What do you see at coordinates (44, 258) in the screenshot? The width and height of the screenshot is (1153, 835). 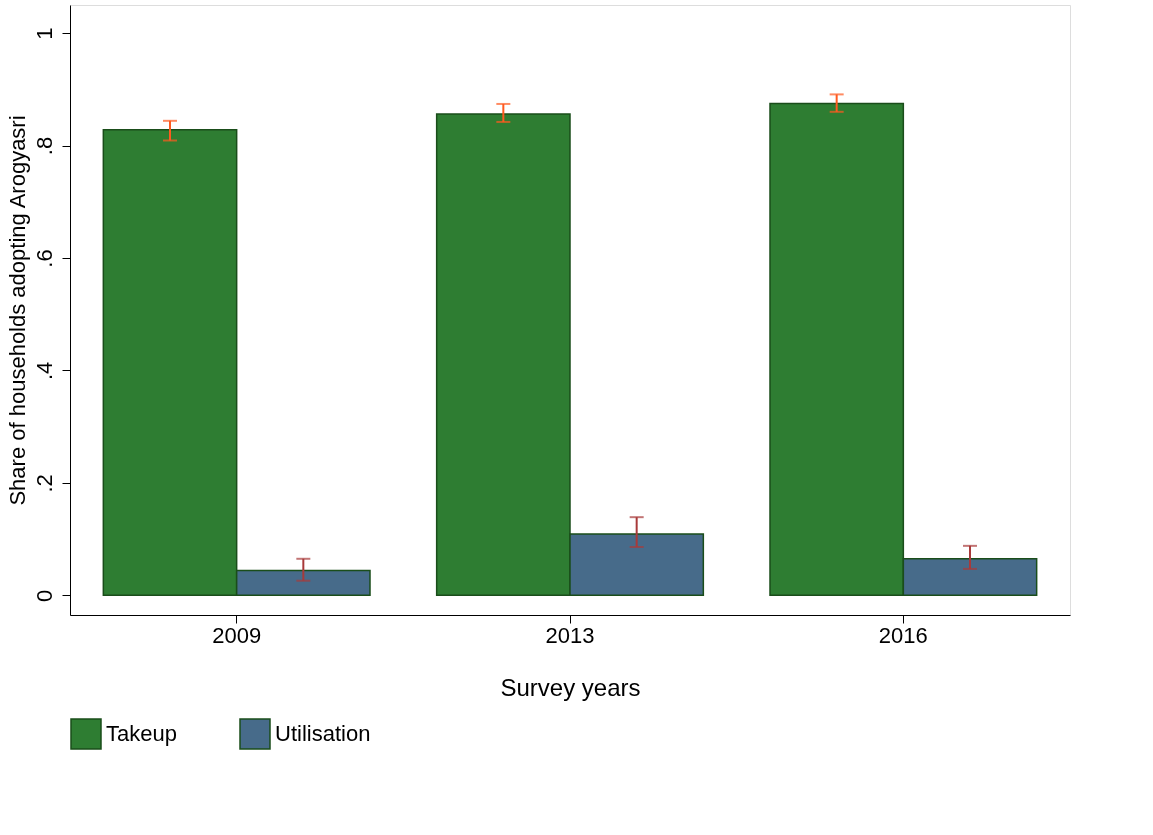 I see `y-tick-label: .6` at bounding box center [44, 258].